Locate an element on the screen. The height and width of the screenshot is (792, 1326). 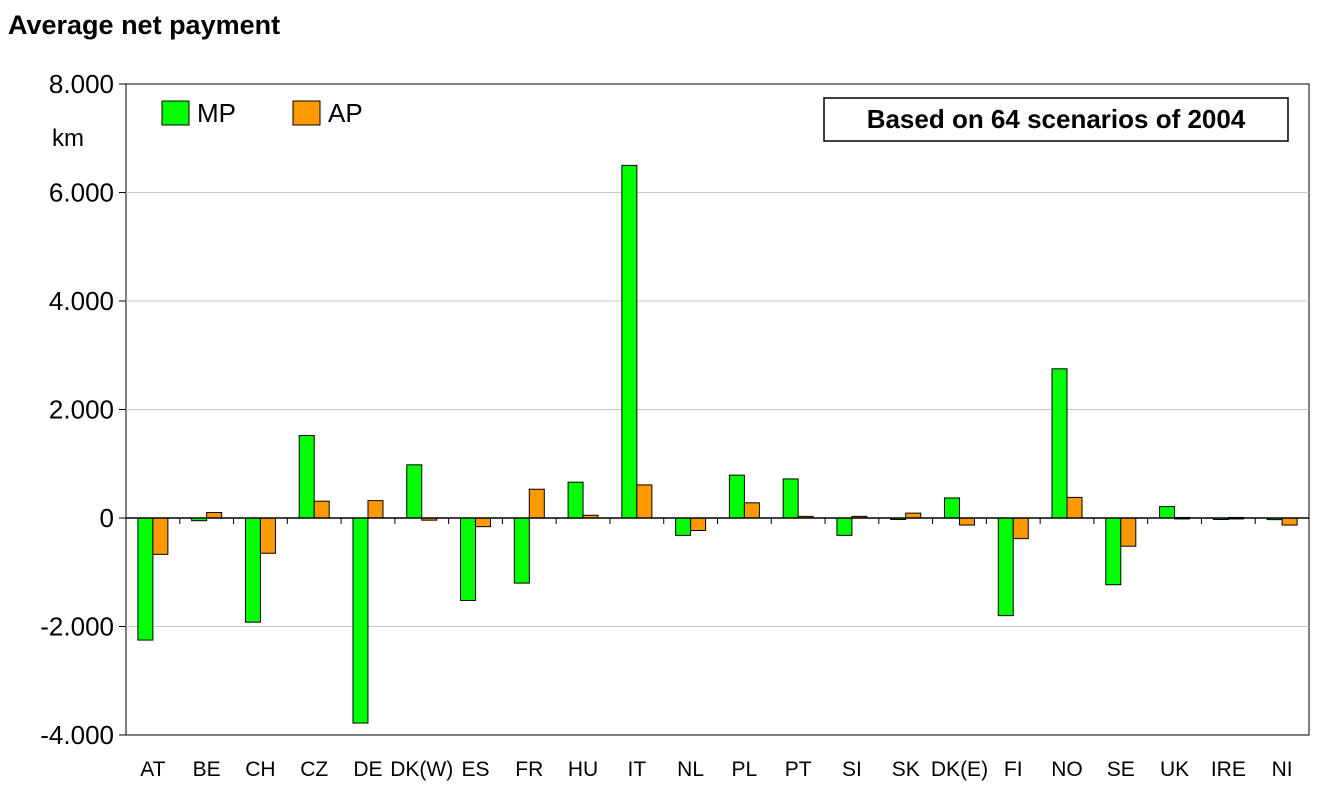
bar-mp-pl is located at coordinates (736, 496).